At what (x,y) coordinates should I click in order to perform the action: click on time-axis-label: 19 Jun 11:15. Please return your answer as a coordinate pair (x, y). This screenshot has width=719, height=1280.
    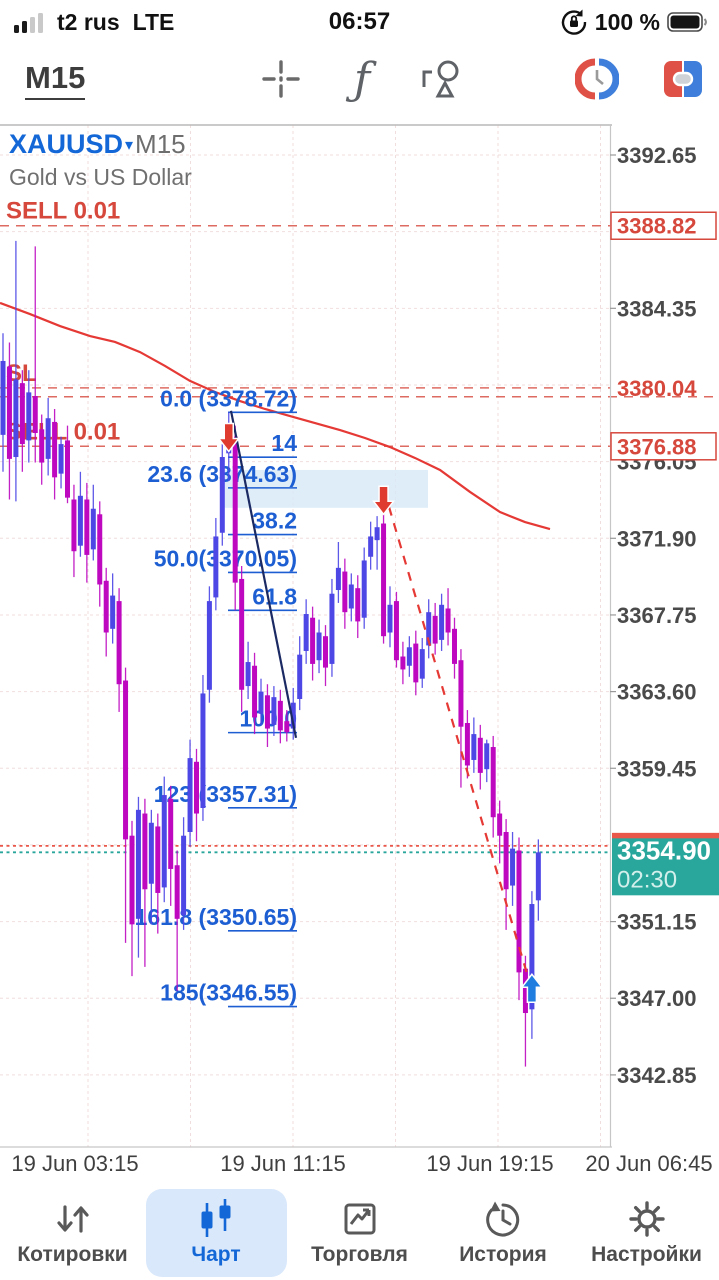
    Looking at the image, I should click on (283, 1163).